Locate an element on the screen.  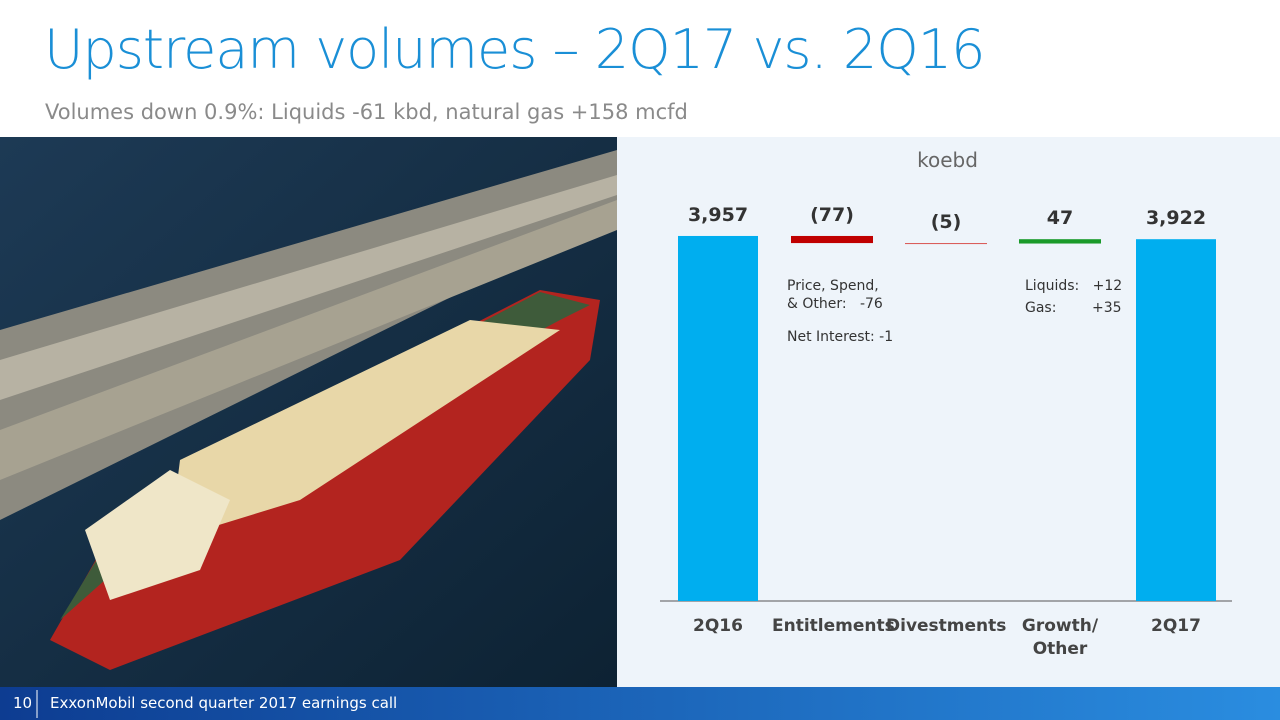
annotation: Net Interest: -1 is located at coordinates (840, 337).